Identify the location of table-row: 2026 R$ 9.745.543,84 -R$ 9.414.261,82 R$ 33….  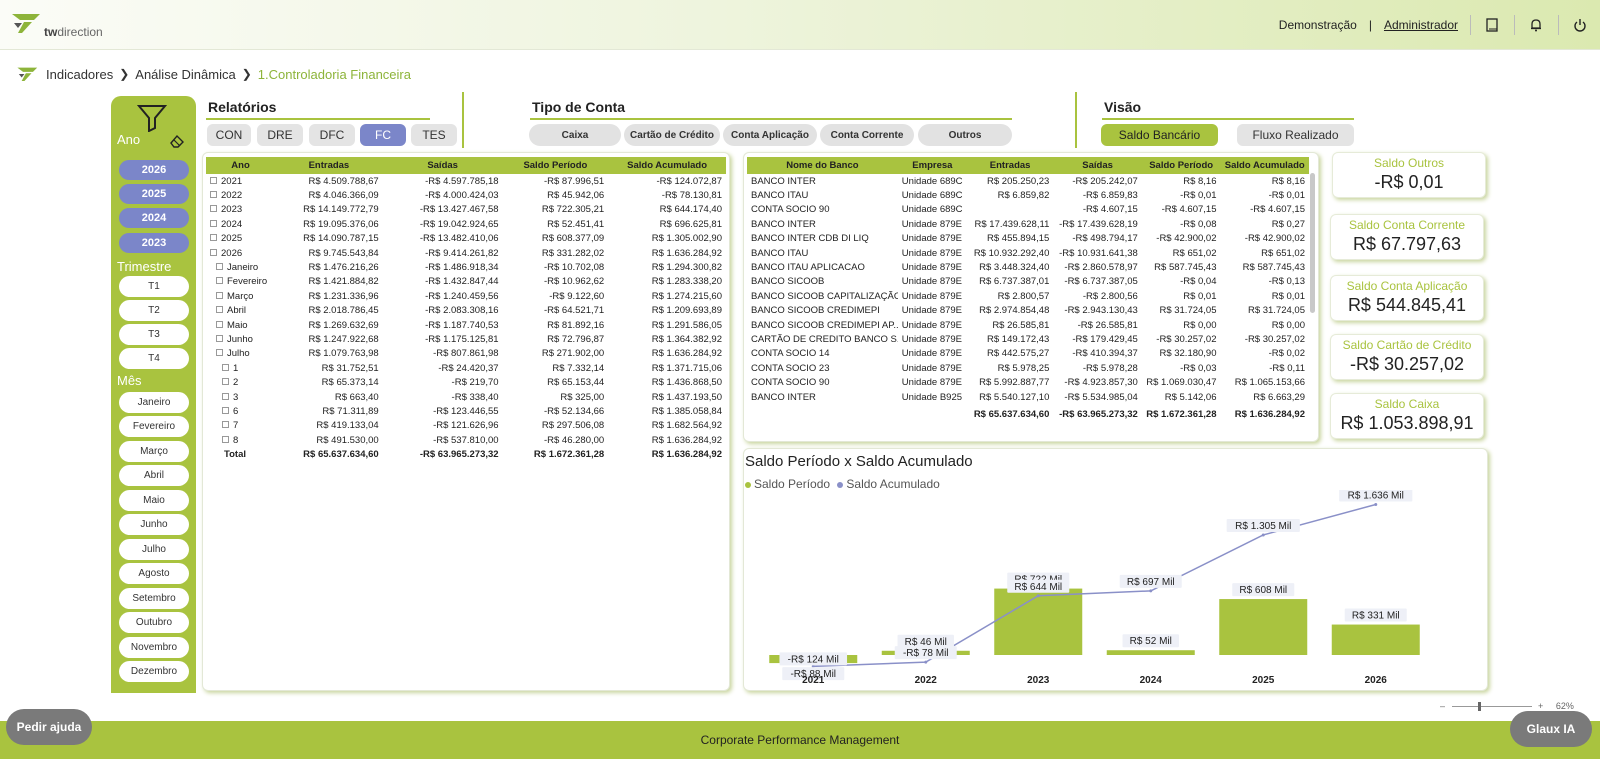
(466, 253).